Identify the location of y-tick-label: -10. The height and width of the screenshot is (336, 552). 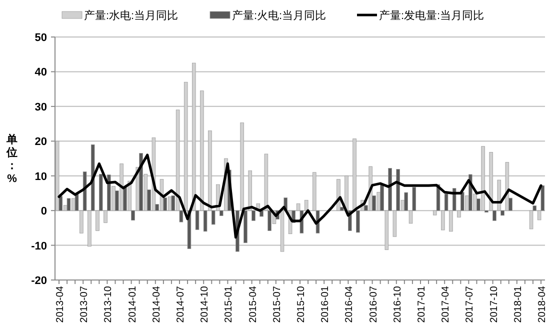
(39, 246).